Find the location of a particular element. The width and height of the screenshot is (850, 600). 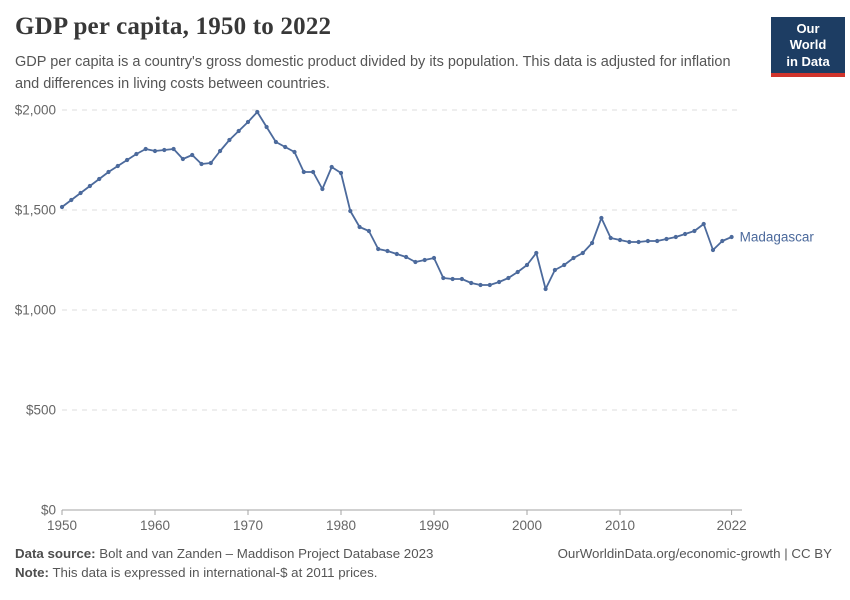

y-axis-tick-label: $1,000 is located at coordinates (35, 310).